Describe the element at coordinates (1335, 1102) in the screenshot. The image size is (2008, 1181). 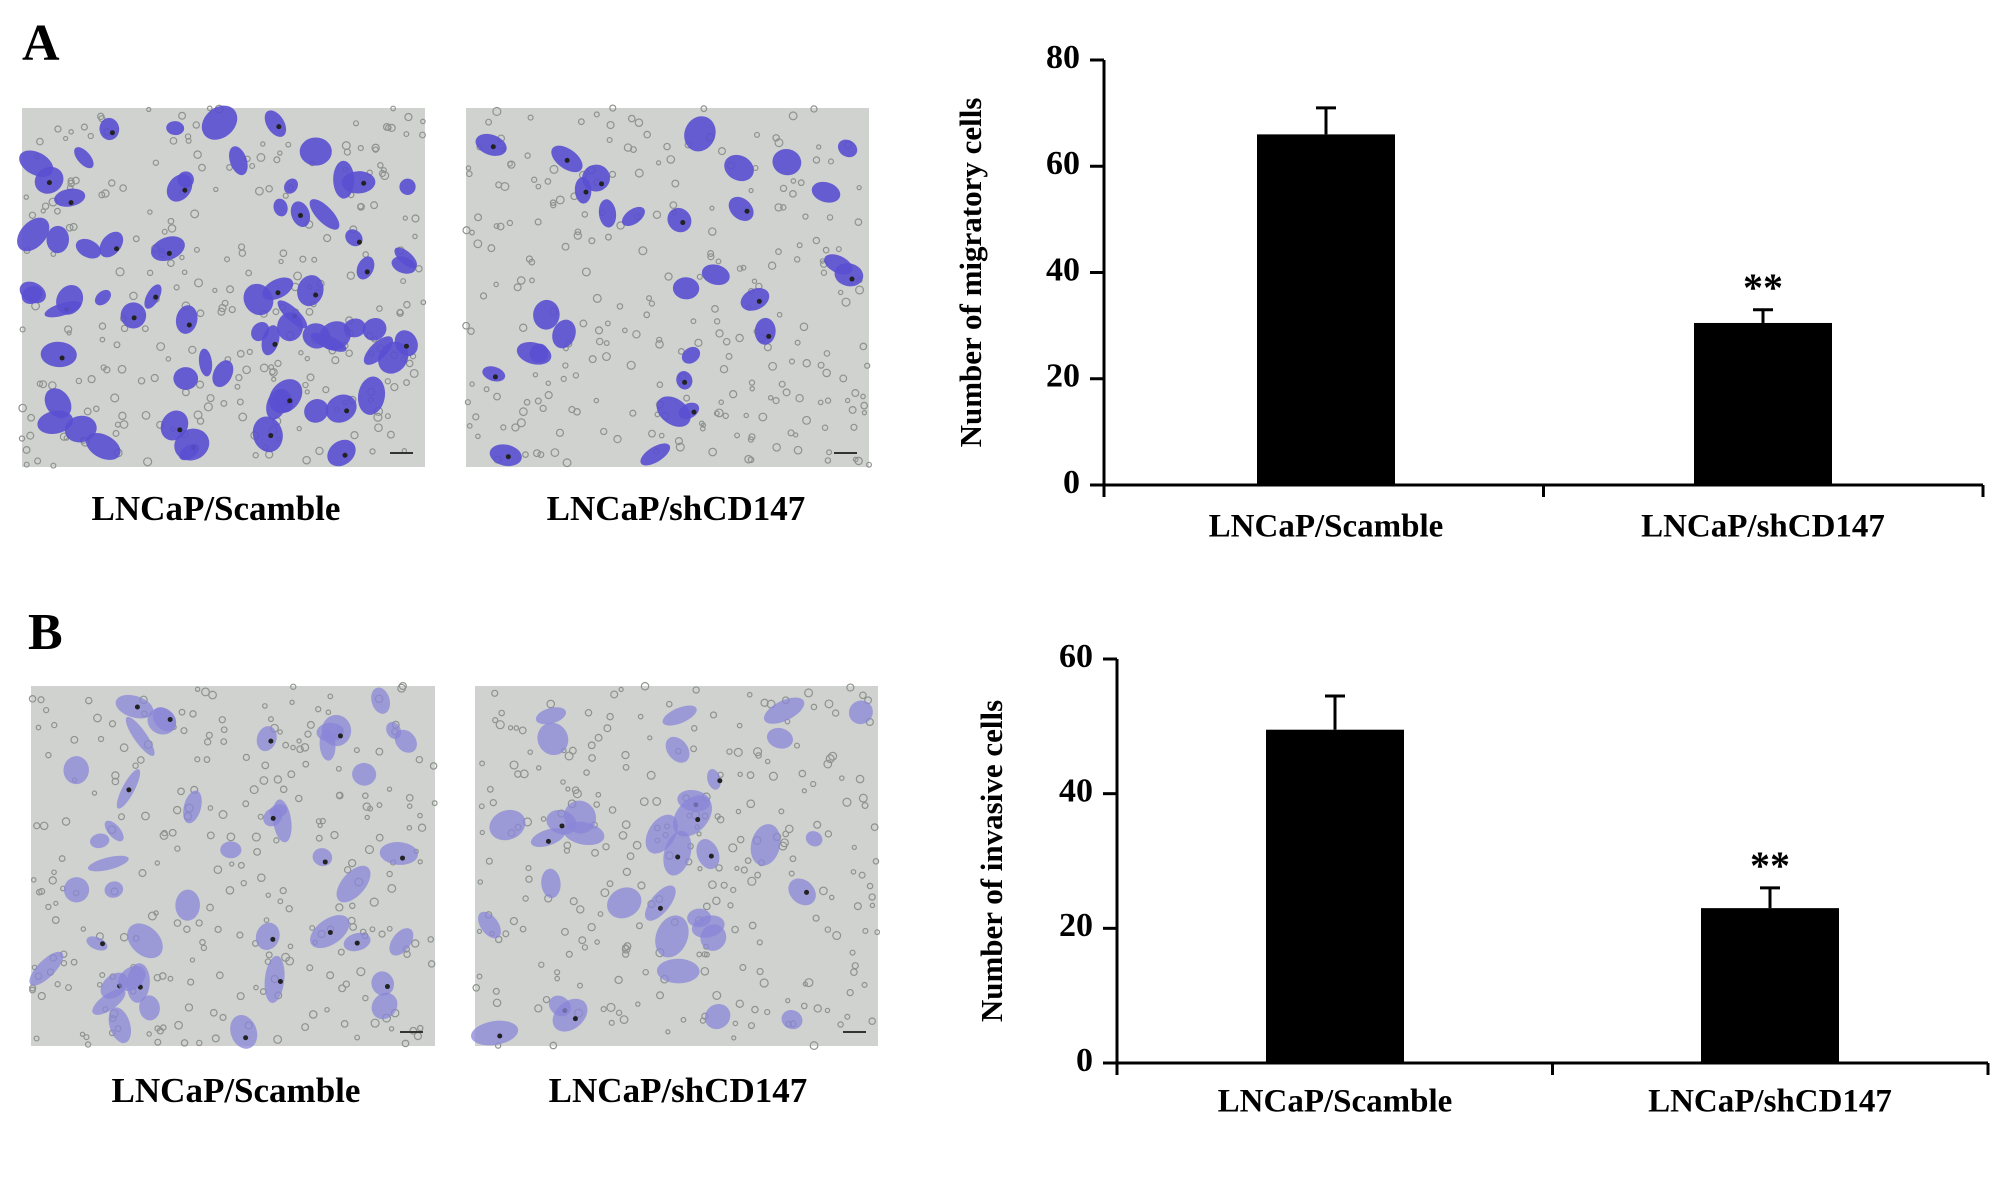
I see `x-tick-label: LNCaP/Scamble` at that location.